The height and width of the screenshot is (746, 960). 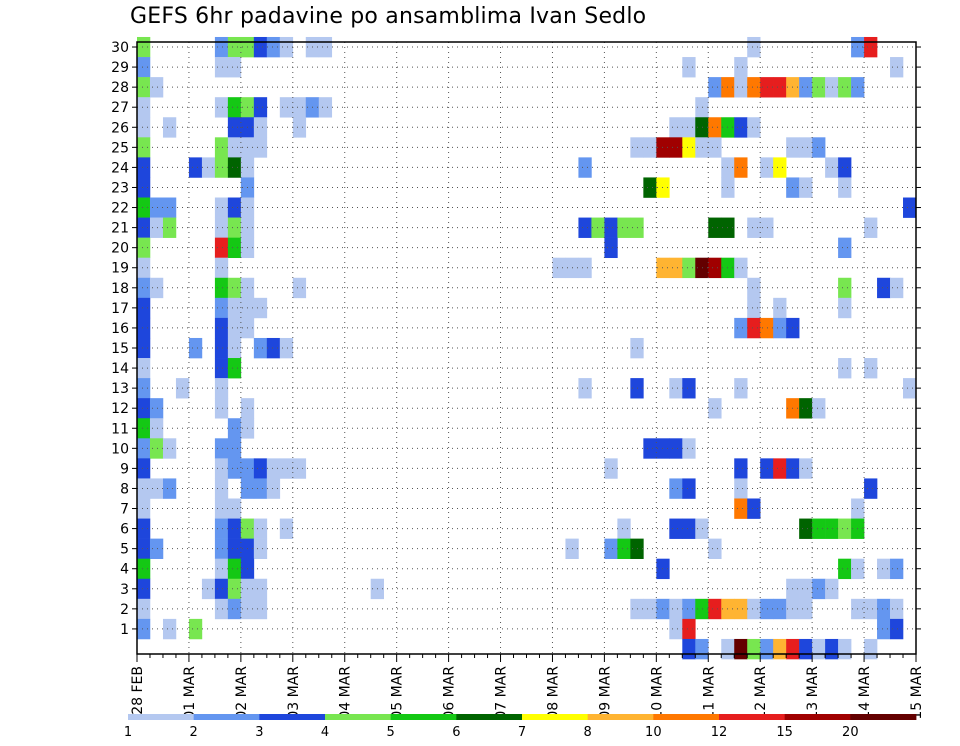 What do you see at coordinates (325, 732) in the screenshot?
I see `legend-label: 4` at bounding box center [325, 732].